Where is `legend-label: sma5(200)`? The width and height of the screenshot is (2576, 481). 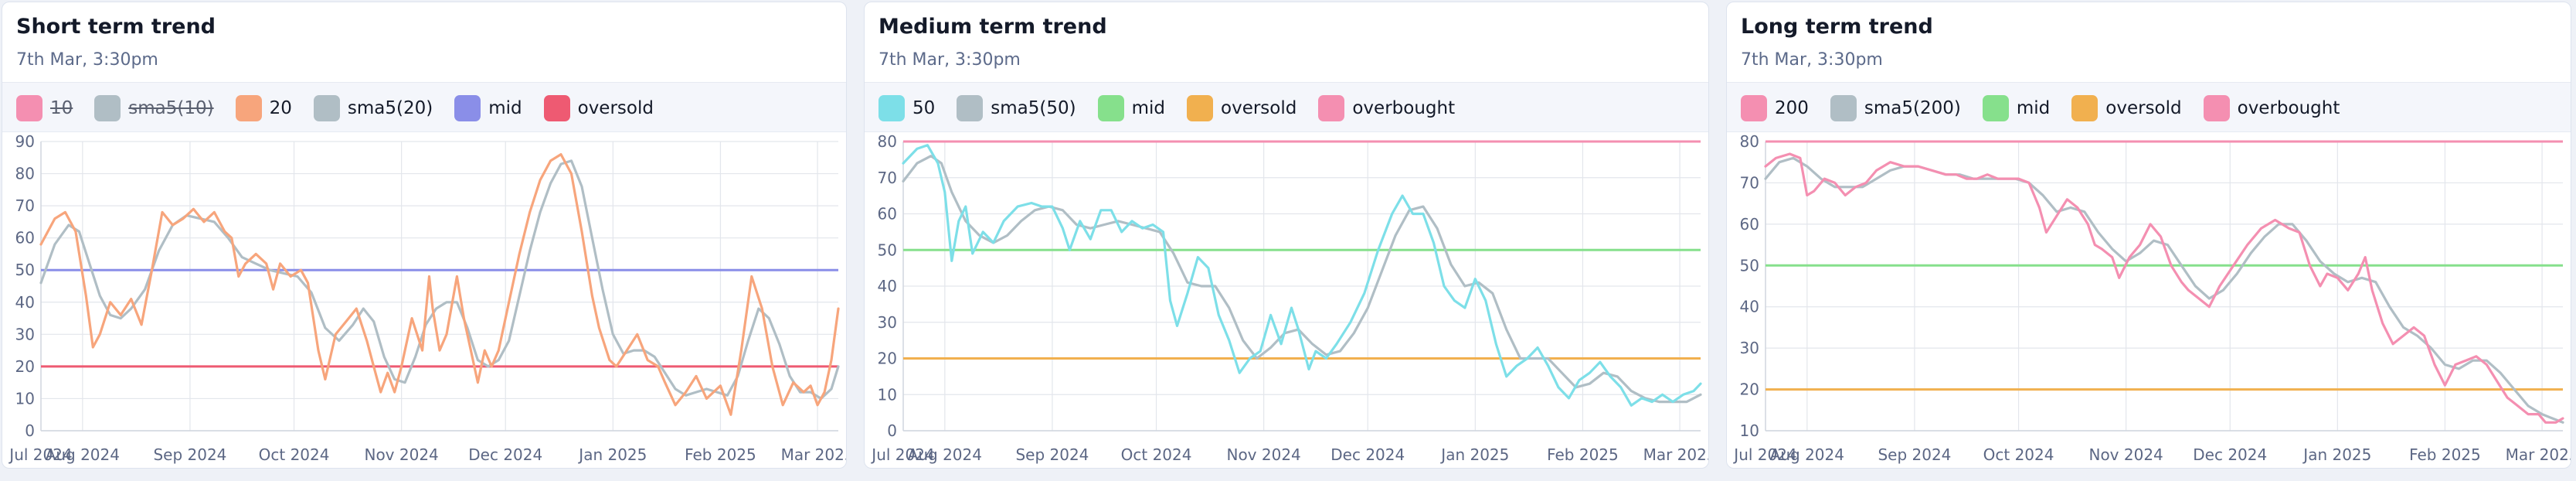 legend-label: sma5(200) is located at coordinates (1912, 108).